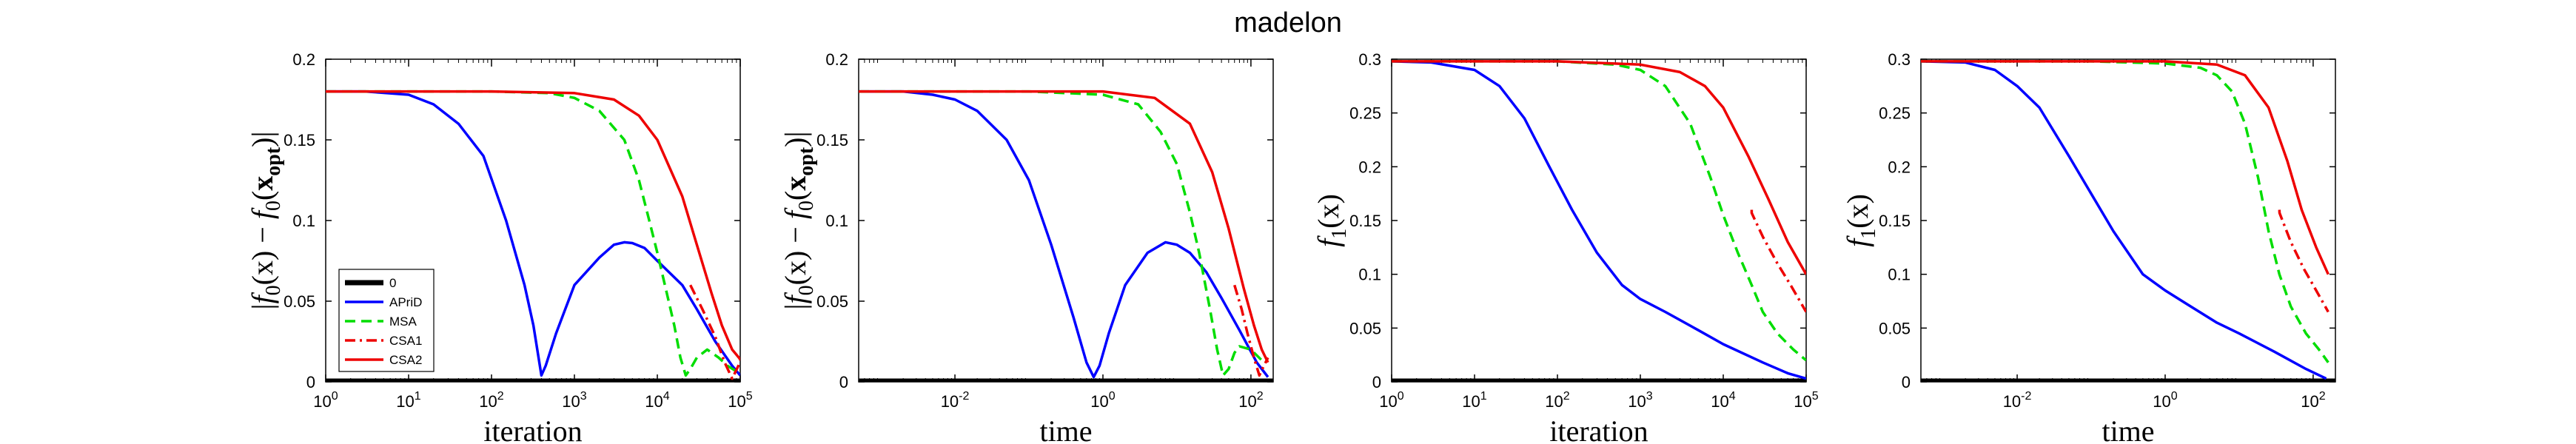 This screenshot has height=444, width=2576. Describe the element at coordinates (491, 400) in the screenshot. I see `x-tick-label: 10²` at that location.